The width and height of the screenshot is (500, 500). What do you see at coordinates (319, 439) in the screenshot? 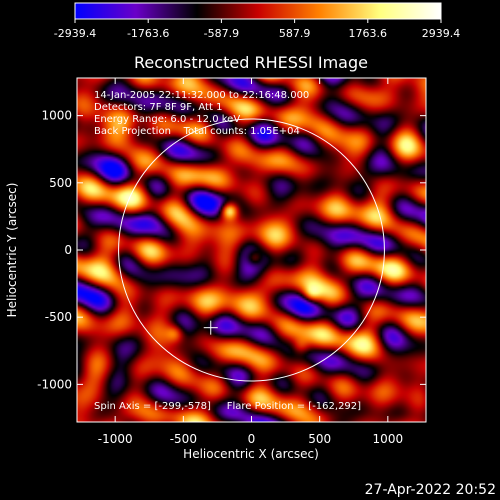
I see `x-tick-label: 500` at bounding box center [319, 439].